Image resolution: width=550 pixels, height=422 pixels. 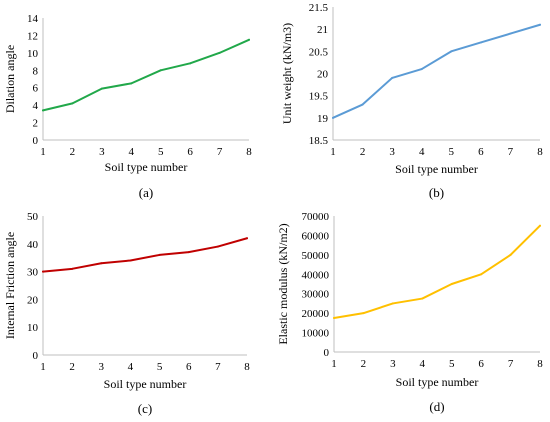 I want to click on y-tick-label: 8, so click(x=36, y=71).